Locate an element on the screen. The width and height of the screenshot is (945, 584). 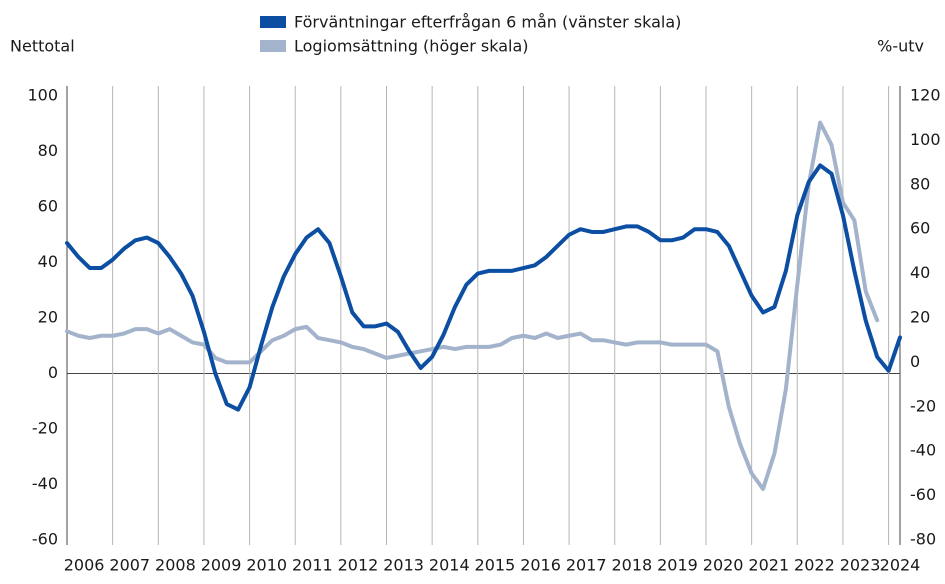
y2-tick-label: 40 is located at coordinates (920, 272).